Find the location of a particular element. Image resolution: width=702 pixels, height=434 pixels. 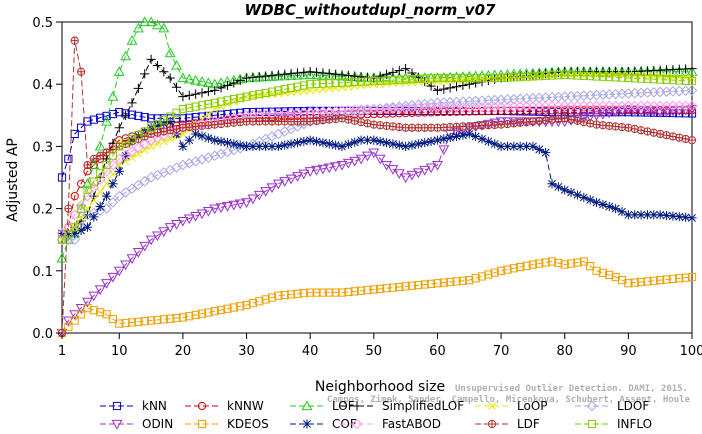

data-point-kNN is located at coordinates (144, 117).